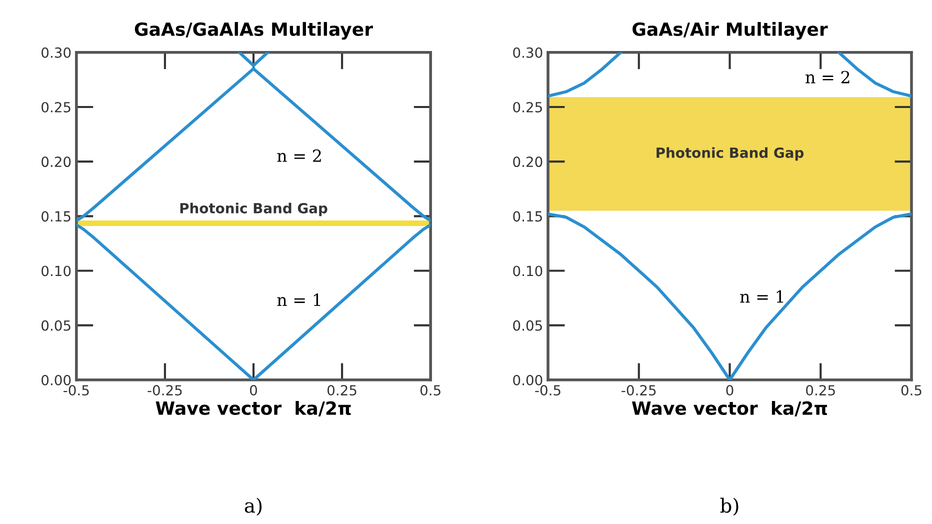 This screenshot has height=524, width=932. What do you see at coordinates (253, 507) in the screenshot?
I see `text: a)` at bounding box center [253, 507].